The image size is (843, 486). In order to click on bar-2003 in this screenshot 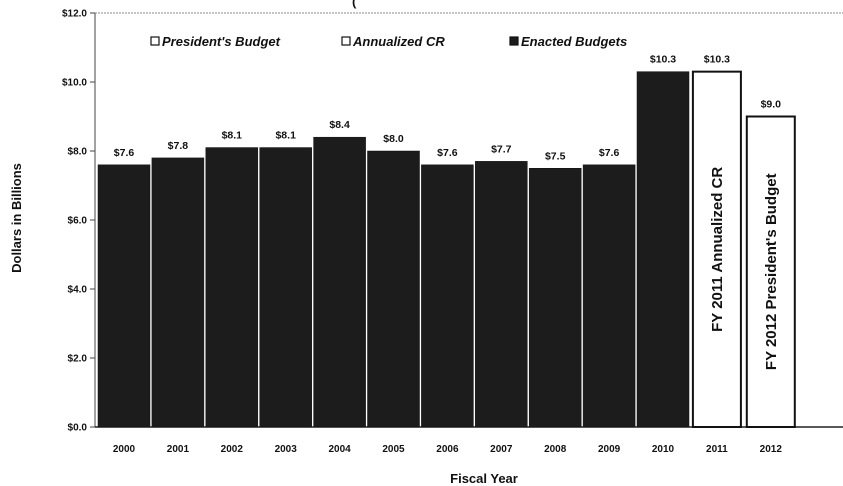, I will do `click(285, 287)`.